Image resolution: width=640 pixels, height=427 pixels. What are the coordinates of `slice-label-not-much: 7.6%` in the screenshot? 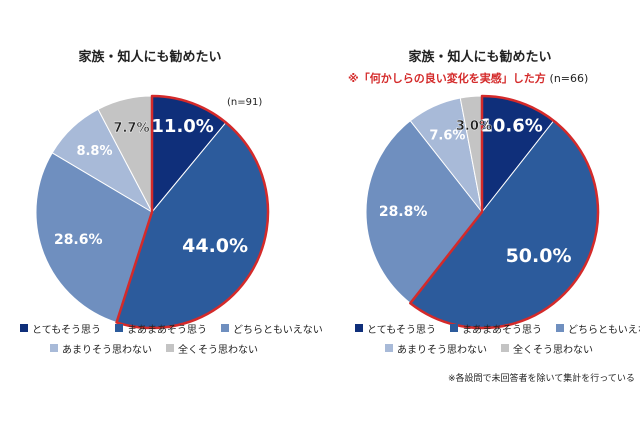 It's located at (447, 135).